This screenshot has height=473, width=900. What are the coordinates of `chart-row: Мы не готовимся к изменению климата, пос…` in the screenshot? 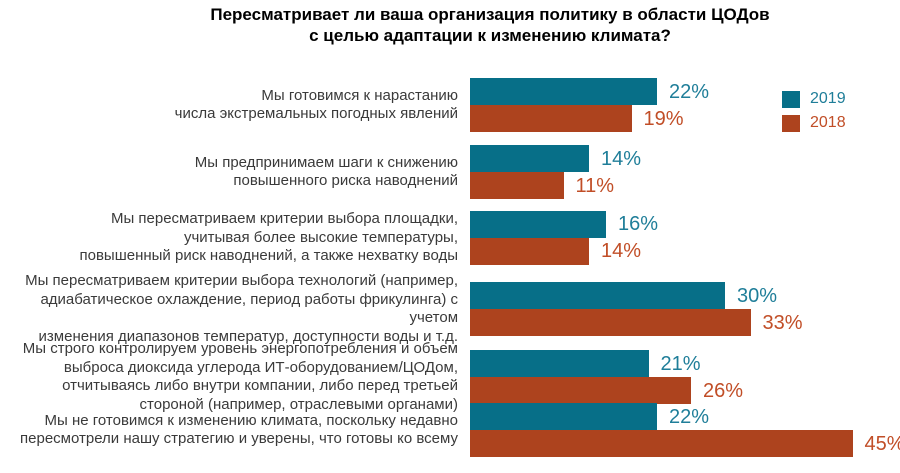 It's located at (450, 430).